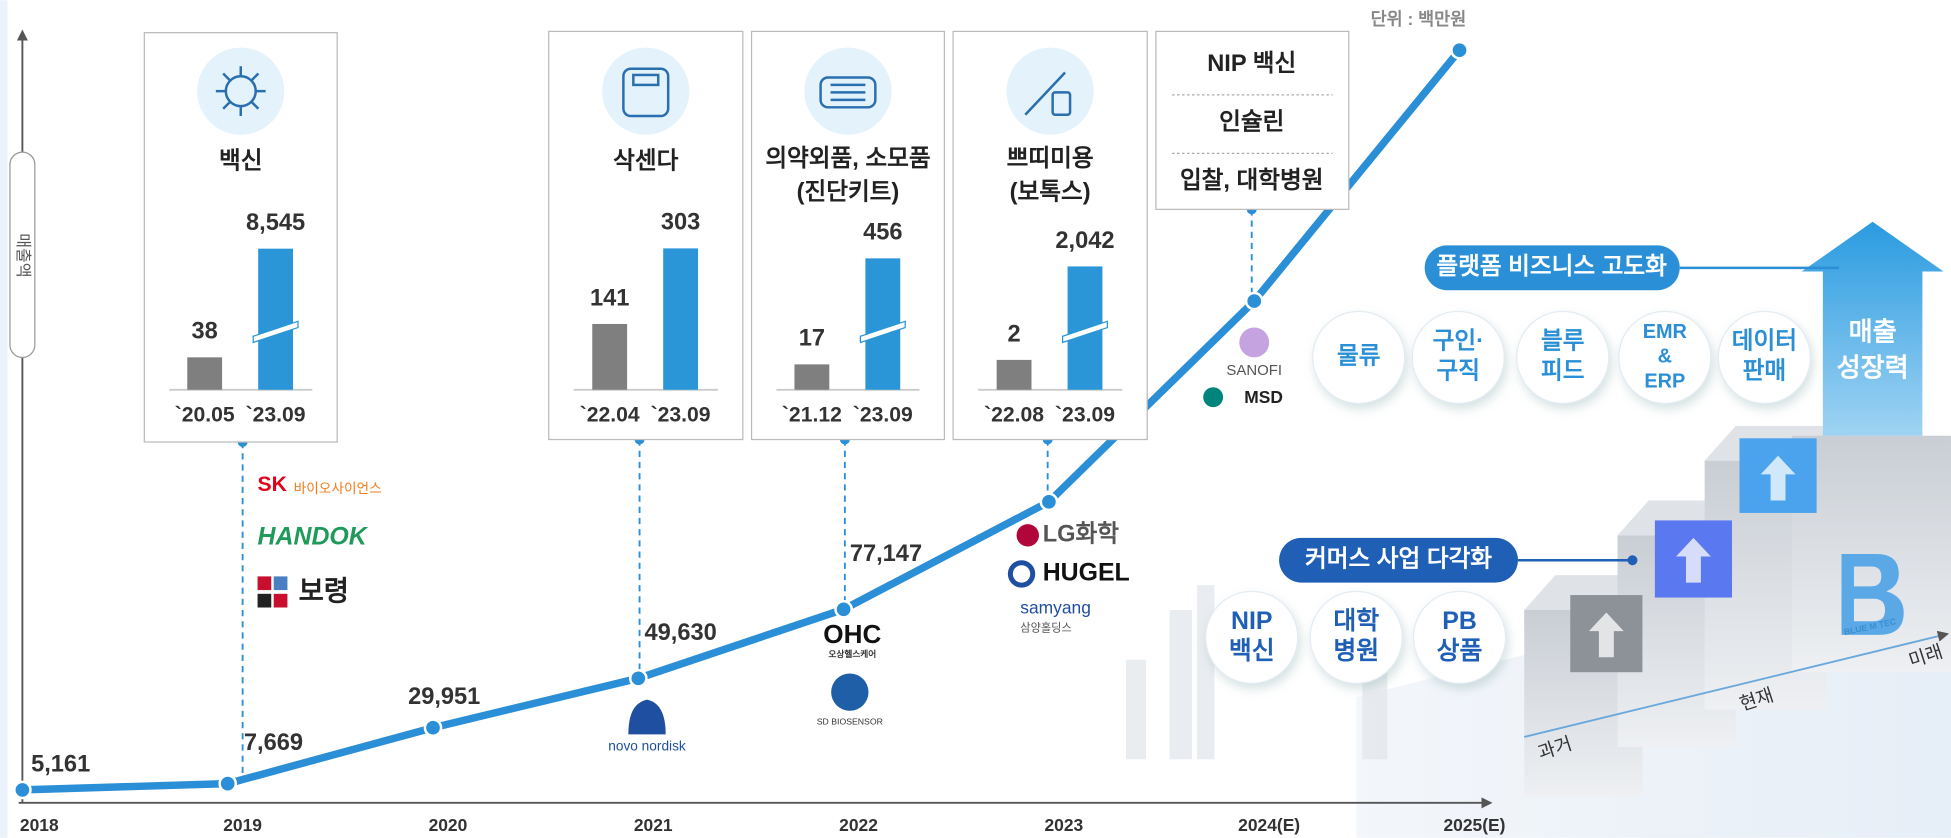  What do you see at coordinates (338, 488) in the screenshot?
I see `partner-logo: 바이오사이언스` at bounding box center [338, 488].